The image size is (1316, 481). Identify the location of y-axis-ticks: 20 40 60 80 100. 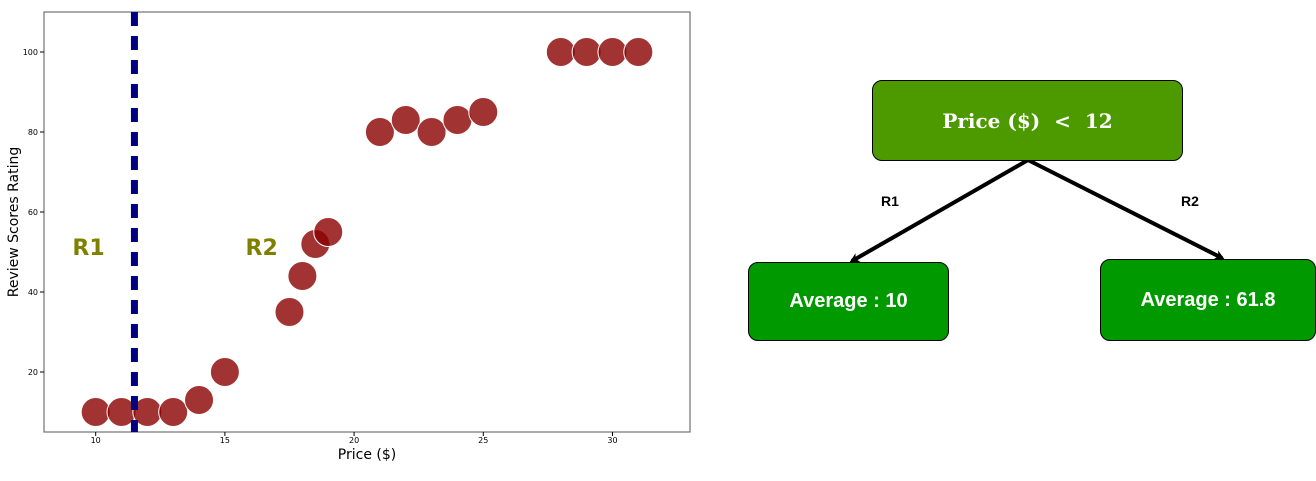
(33, 212).